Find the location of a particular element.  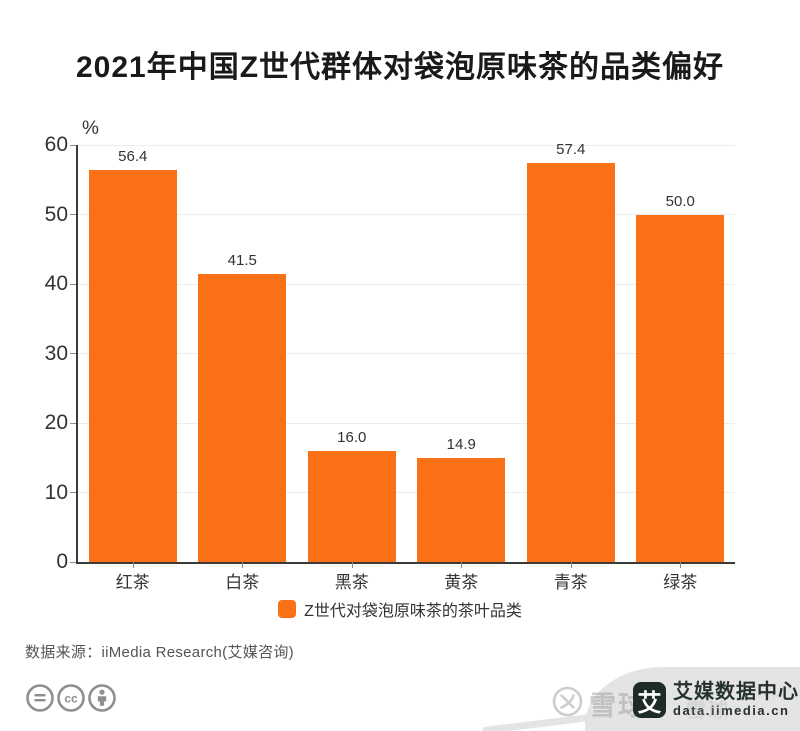

equals-circle-icon is located at coordinates (40, 698).